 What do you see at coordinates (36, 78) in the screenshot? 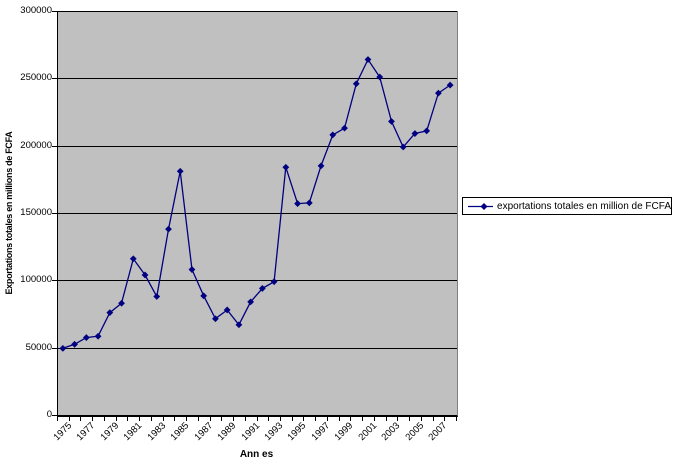
I see `y-tick-label: 250000` at bounding box center [36, 78].